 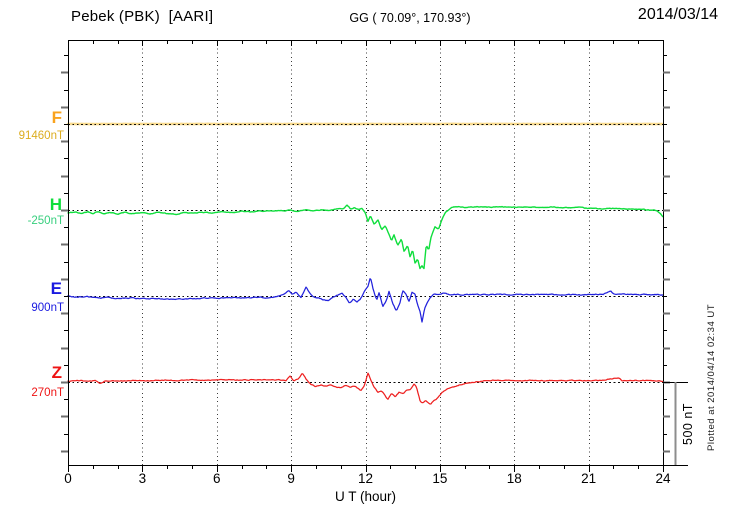 What do you see at coordinates (688, 424) in the screenshot?
I see `scale-bar-label: 500 nT` at bounding box center [688, 424].